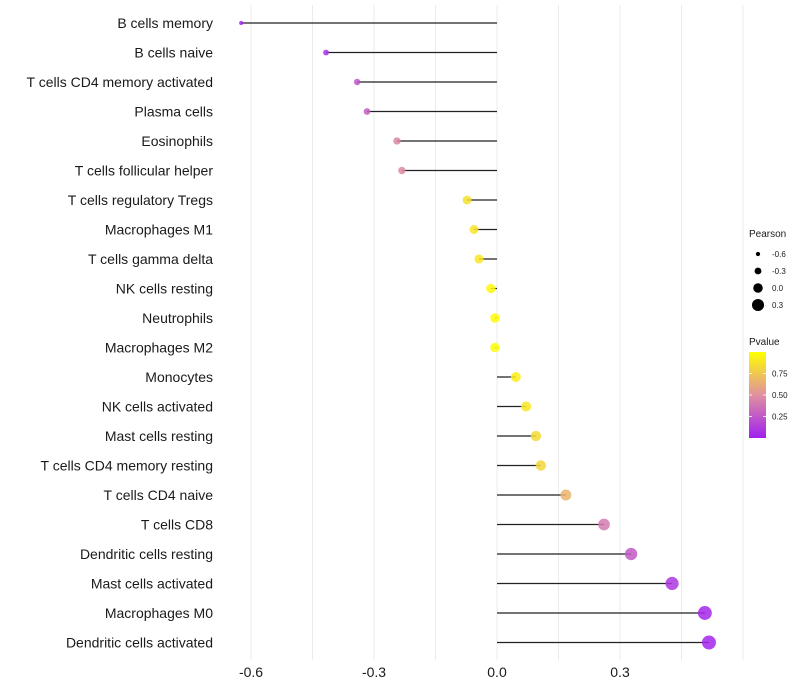  What do you see at coordinates (157, 407) in the screenshot?
I see `y-axis-label: NK cells activated` at bounding box center [157, 407].